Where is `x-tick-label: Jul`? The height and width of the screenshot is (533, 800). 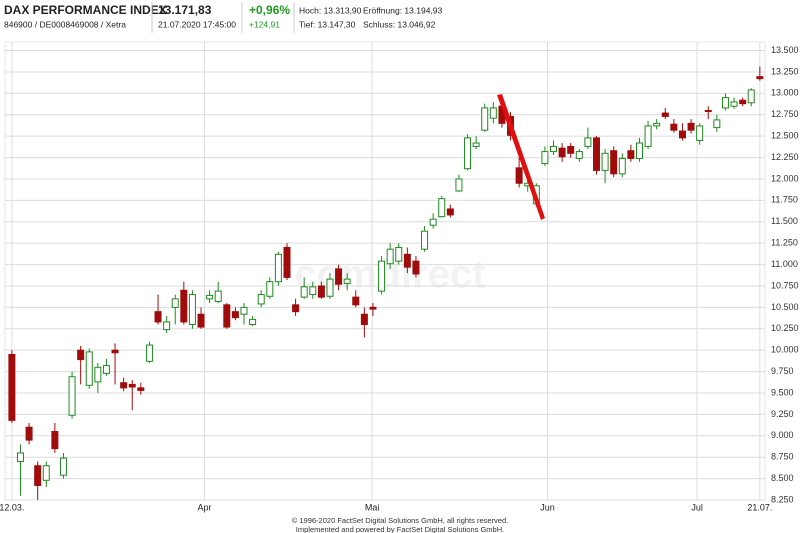
x-tick-label: Jul is located at coordinates (697, 507).